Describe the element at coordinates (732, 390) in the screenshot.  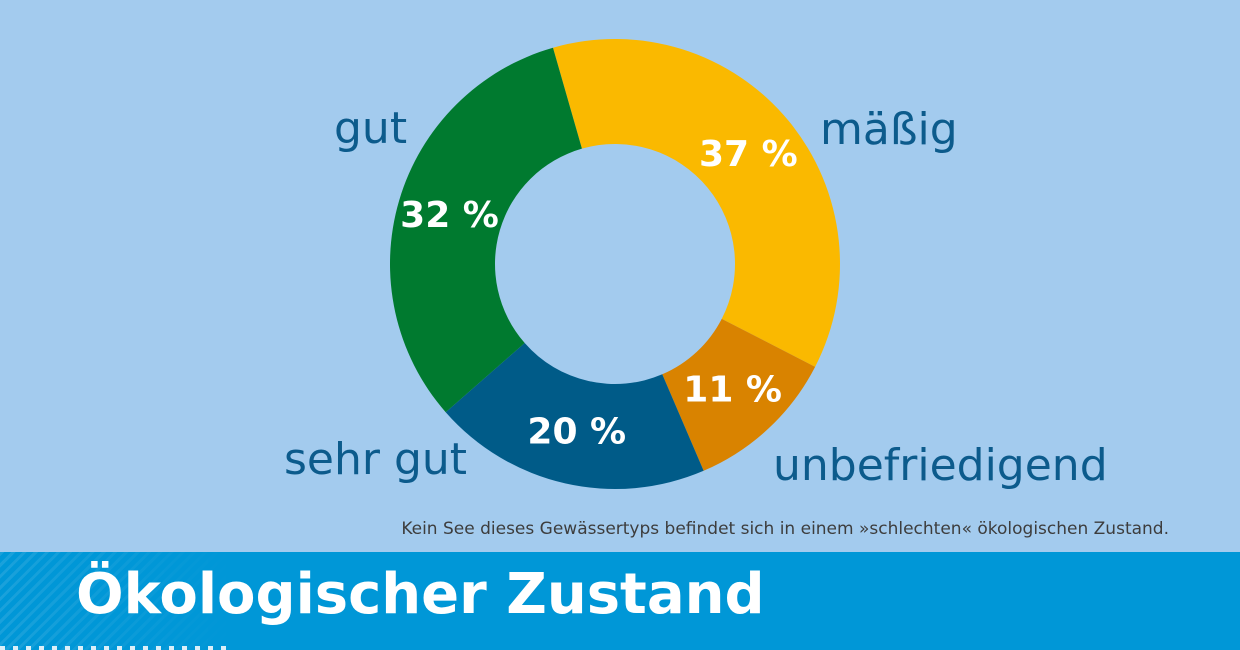
I see `value-label-unbefriedigend: 11 %` at that location.